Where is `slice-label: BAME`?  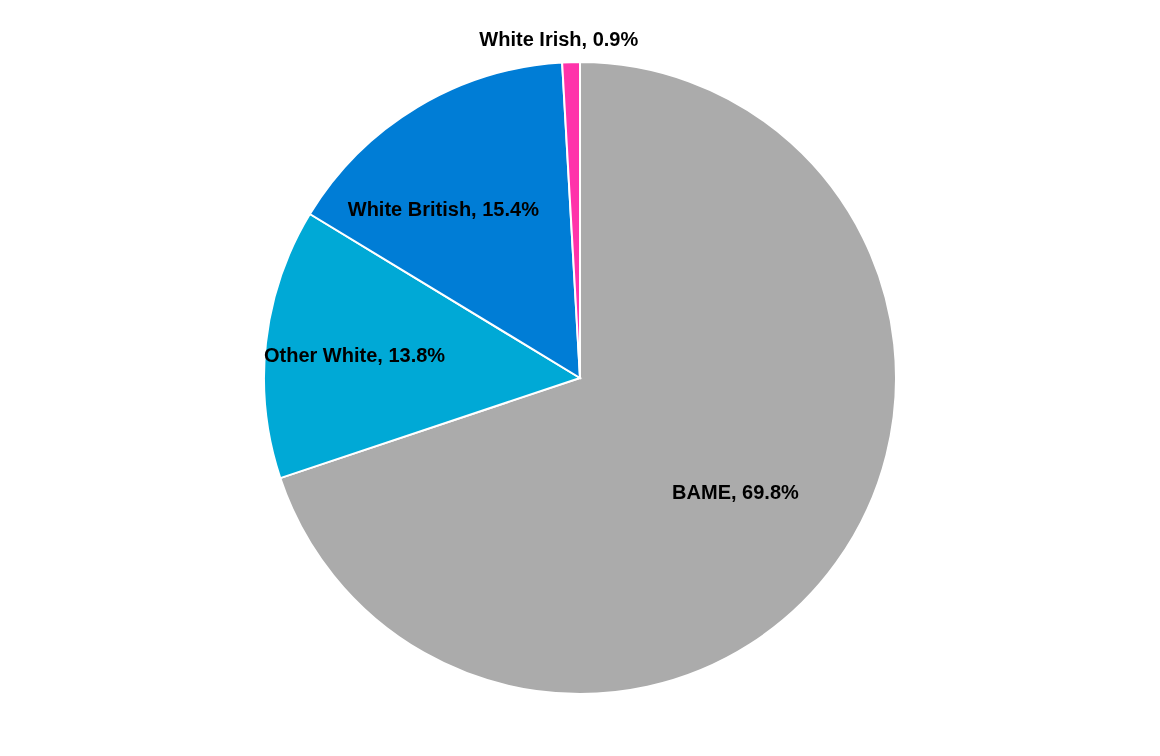 slice-label: BAME is located at coordinates (701, 491).